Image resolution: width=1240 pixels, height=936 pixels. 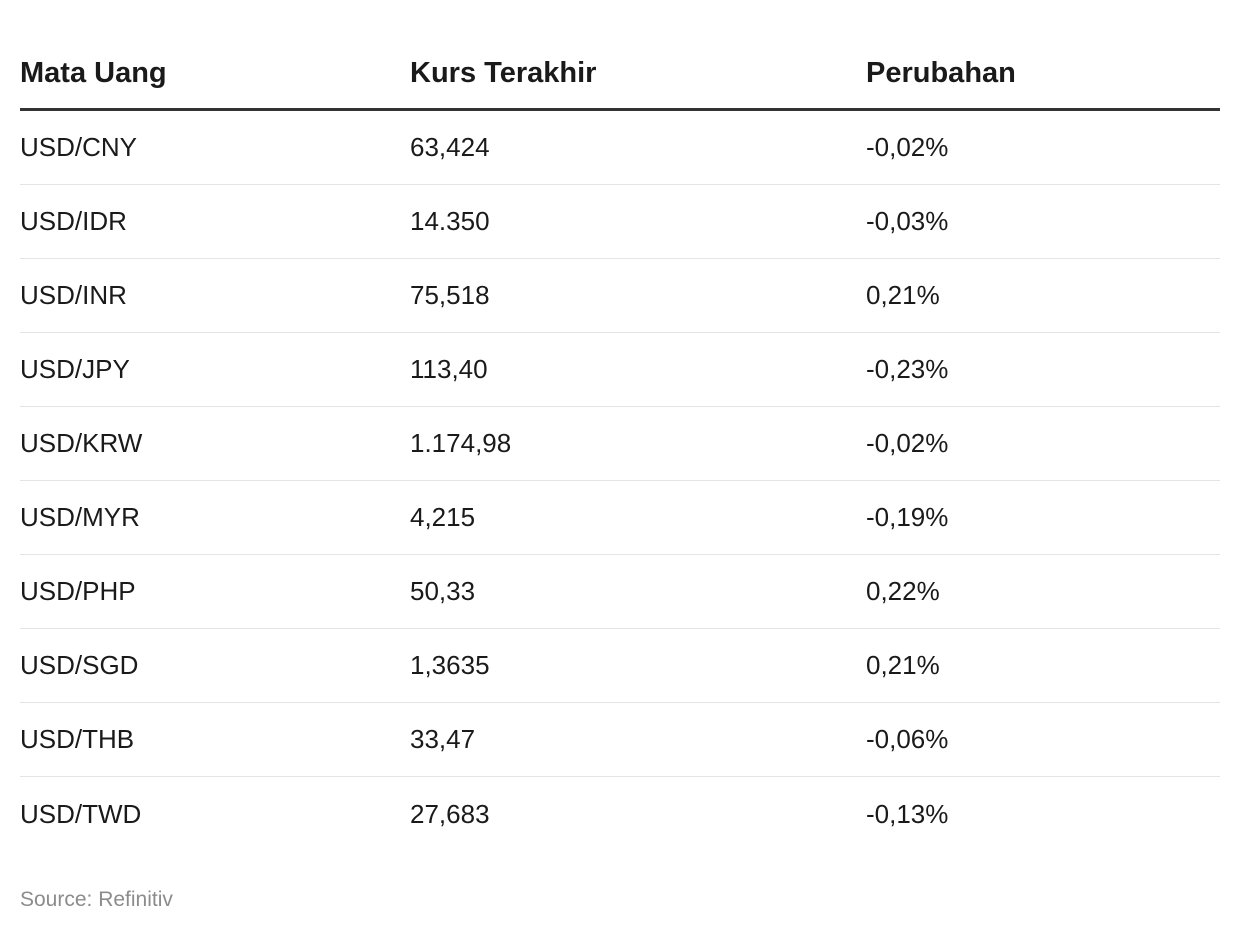 What do you see at coordinates (620, 666) in the screenshot?
I see `table-row: USD/SGD 1,3635 0,21%` at bounding box center [620, 666].